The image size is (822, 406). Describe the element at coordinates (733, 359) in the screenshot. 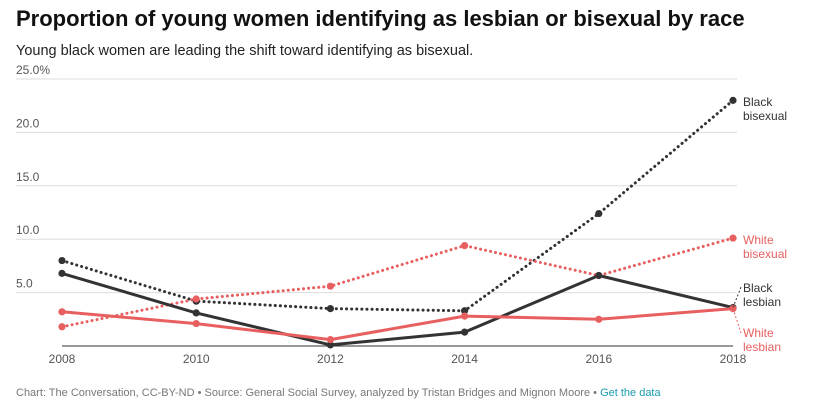

I see `x-tick-label: 2018` at that location.